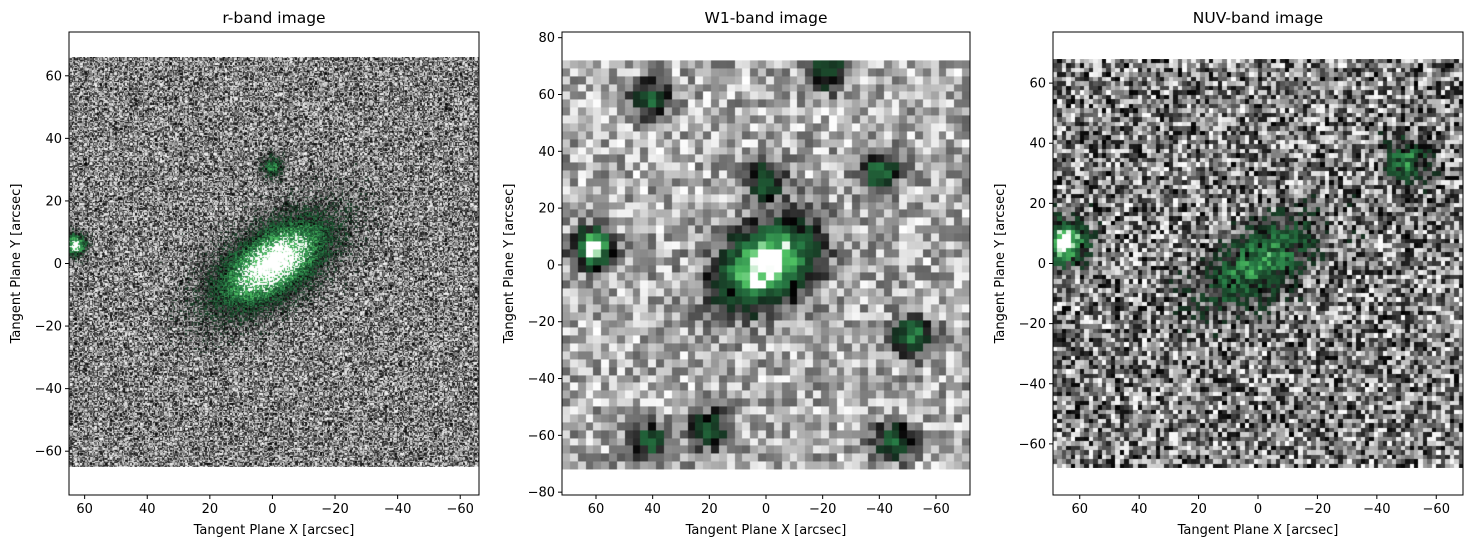 The image size is (1473, 547). Describe the element at coordinates (541, 493) in the screenshot. I see `y-tick-label: −80` at that location.